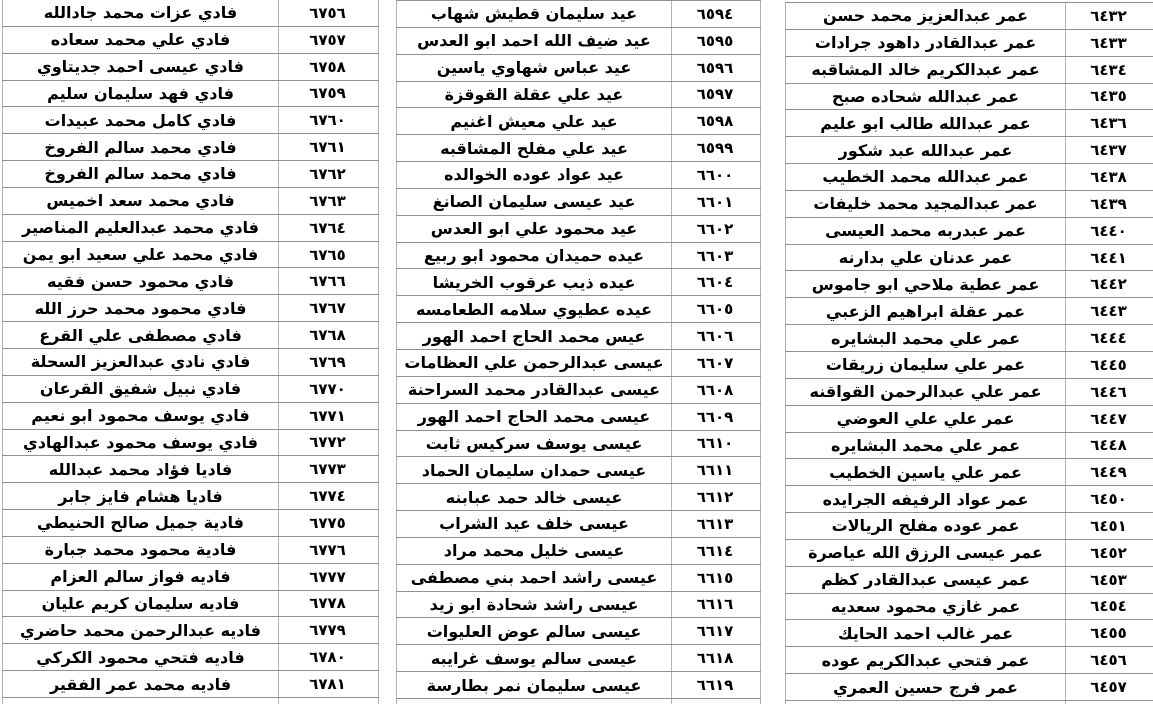 Image resolution: width=1153 pixels, height=704 pixels. What do you see at coordinates (140, 308) in the screenshot?
I see `person-name-cell: فادي محمود محمد حرز الله` at bounding box center [140, 308].